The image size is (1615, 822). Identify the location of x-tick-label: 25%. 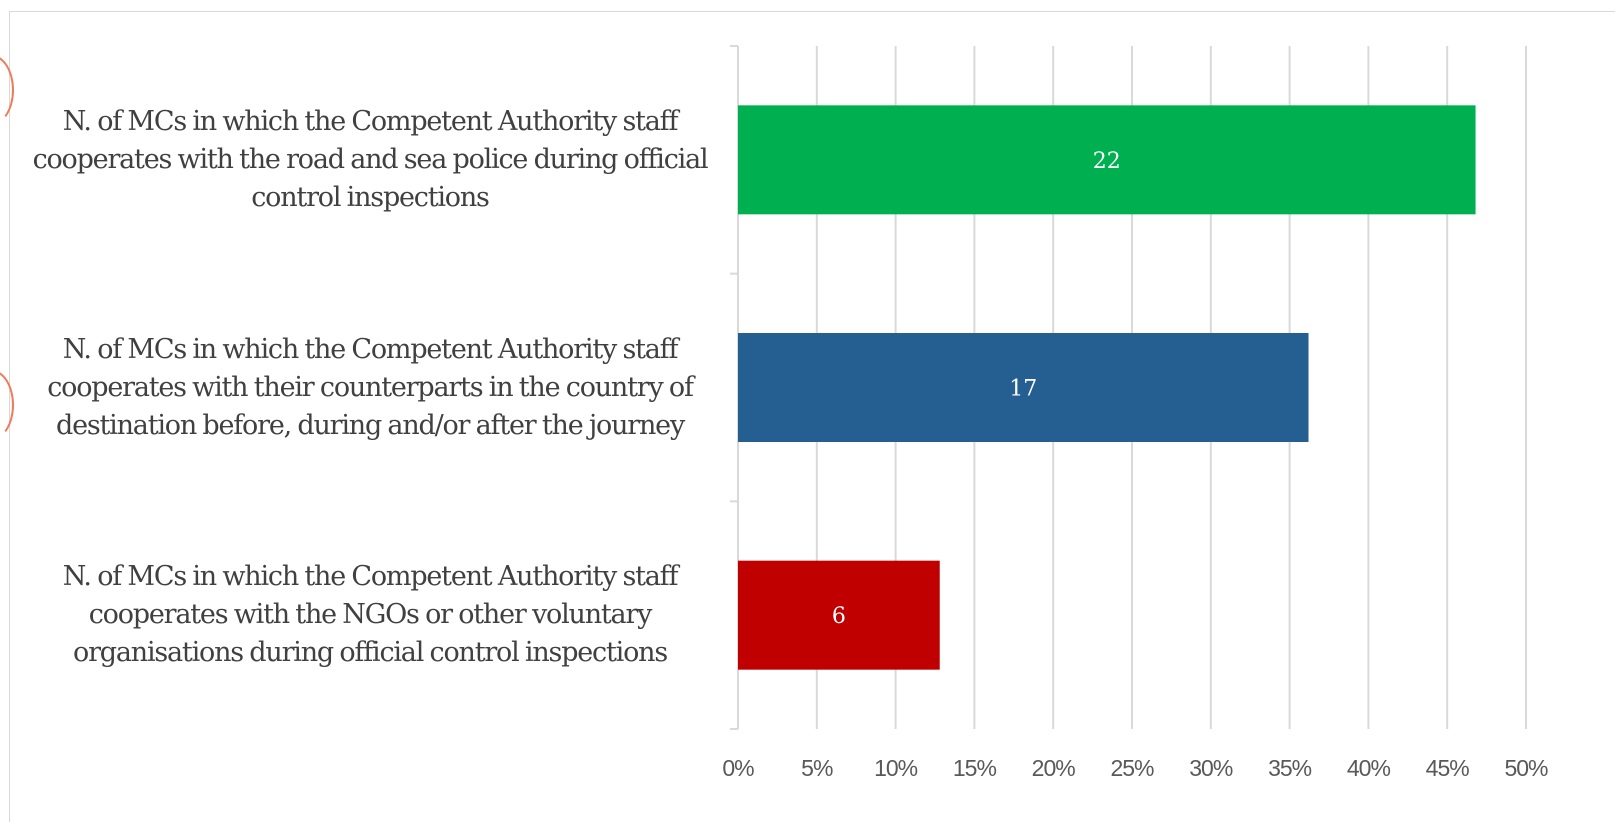
(1132, 768).